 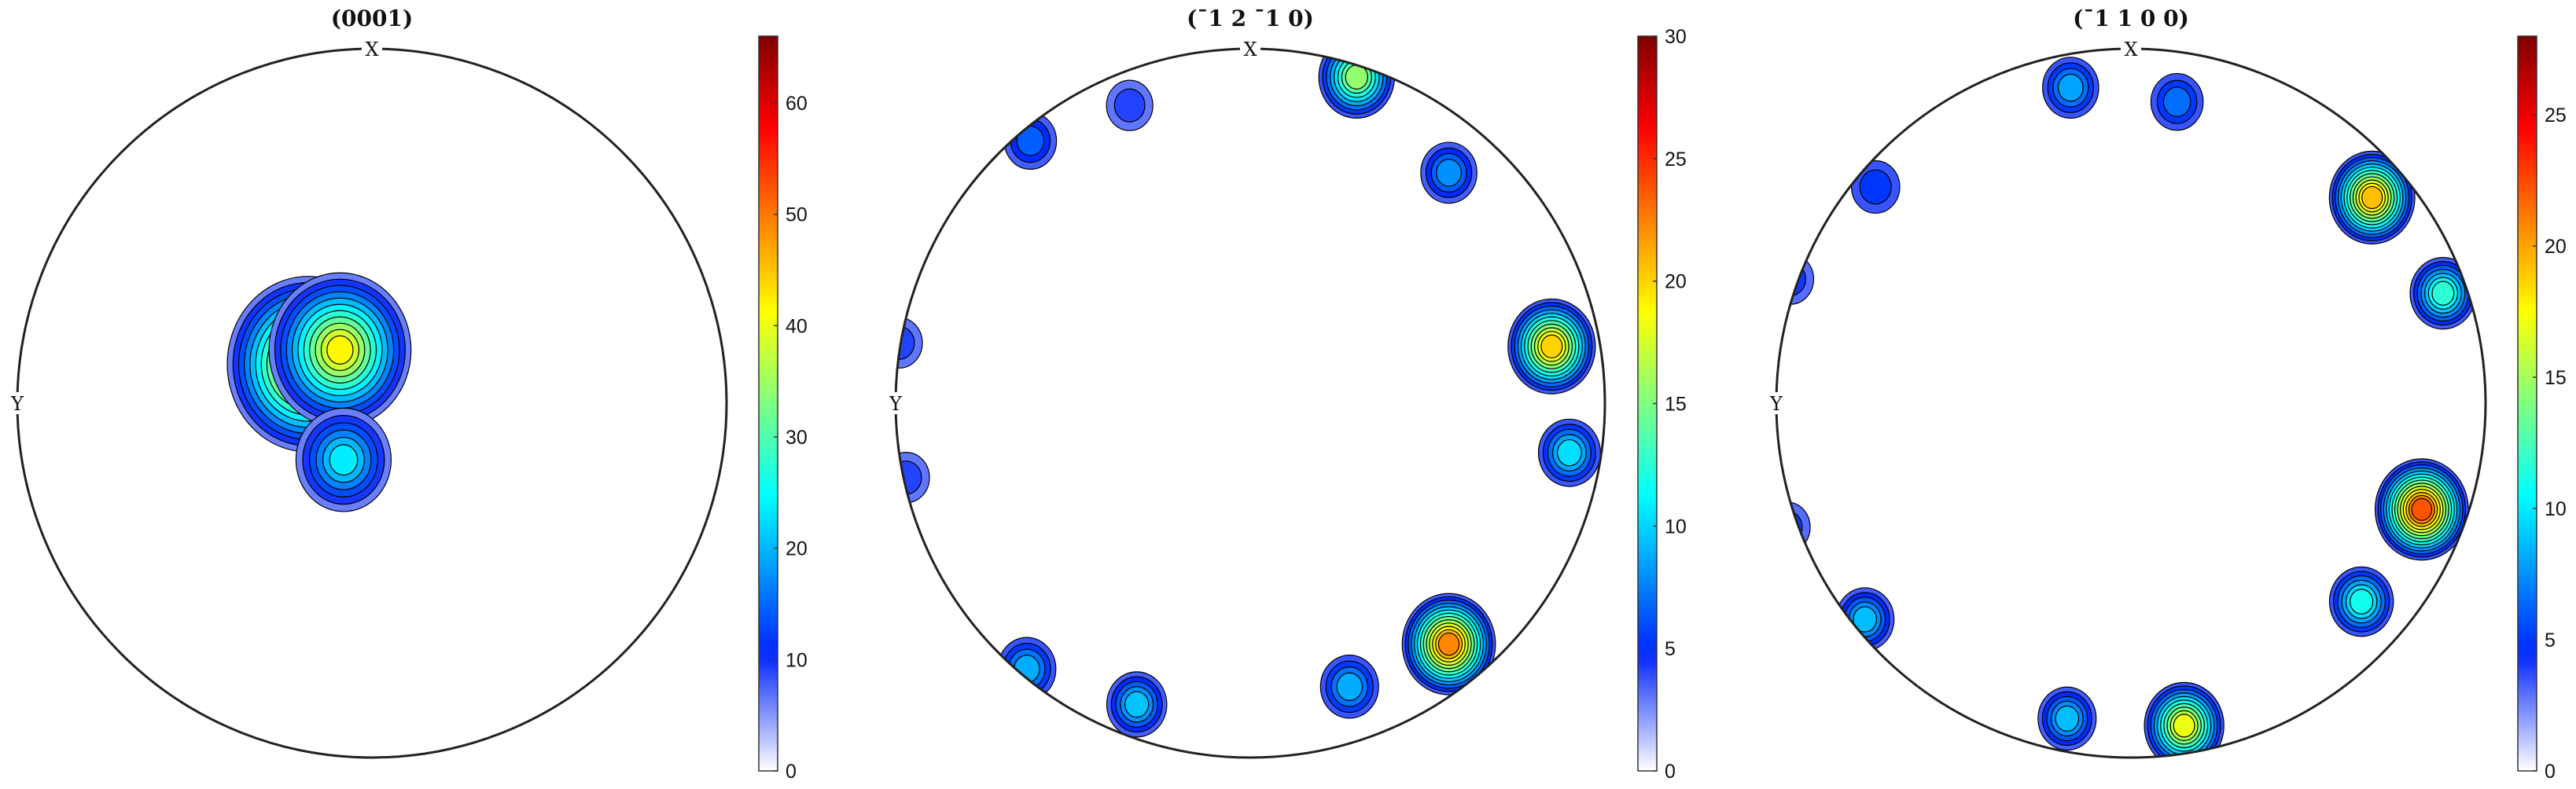 What do you see at coordinates (797, 104) in the screenshot?
I see `colorbar-tick-label: 60` at bounding box center [797, 104].